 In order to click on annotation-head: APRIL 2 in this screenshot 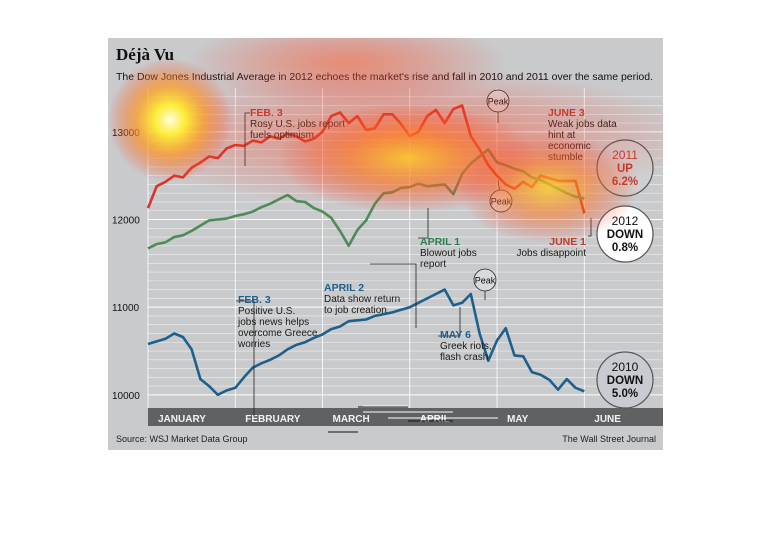, I will do `click(344, 288)`.